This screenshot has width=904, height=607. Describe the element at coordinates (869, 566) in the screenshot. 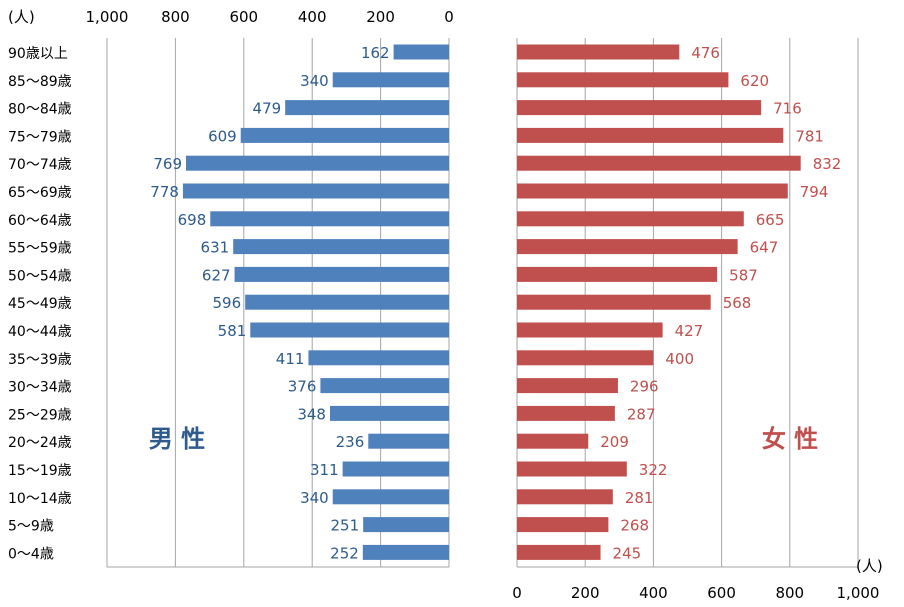

I see `unit-label-bottom: (人)` at that location.